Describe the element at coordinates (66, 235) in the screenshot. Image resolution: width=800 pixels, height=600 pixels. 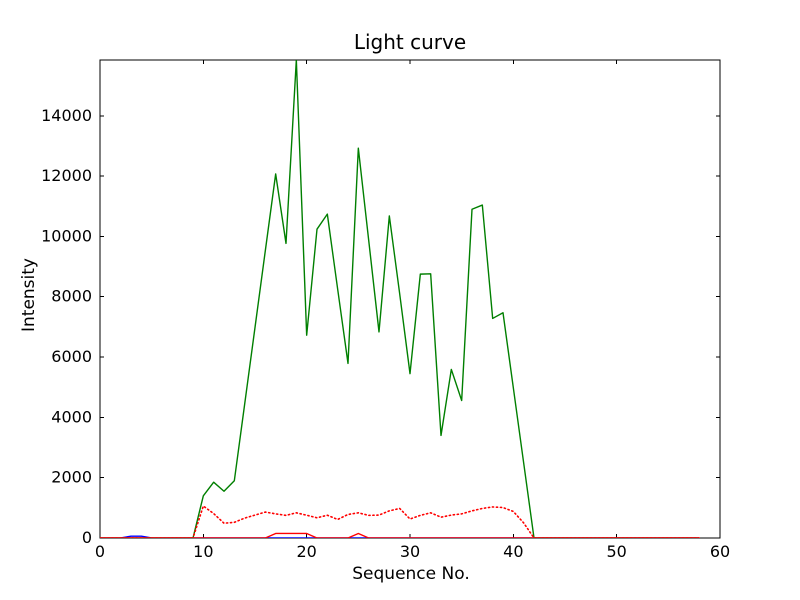
I see `y-tick-label: 10000` at that location.